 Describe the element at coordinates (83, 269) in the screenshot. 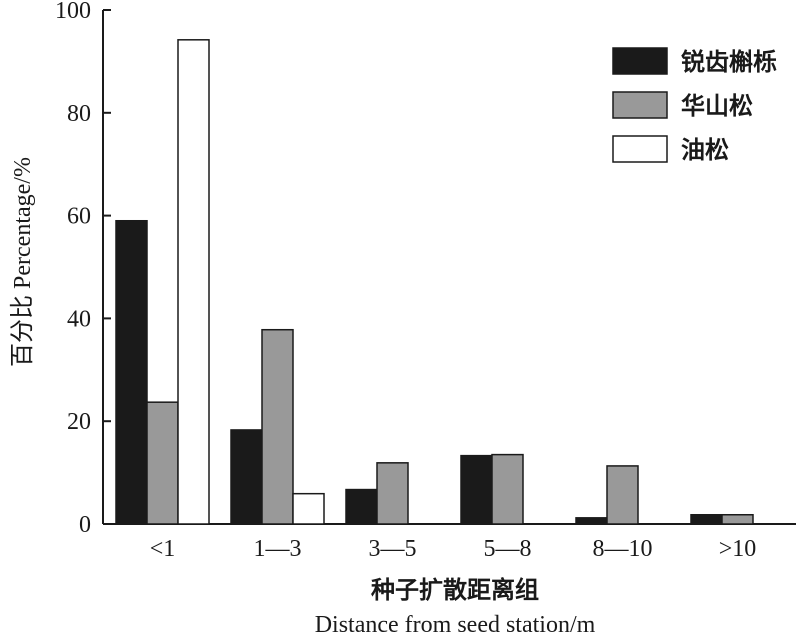

I see `y-ticks: 0 20 40 60 80 100` at that location.